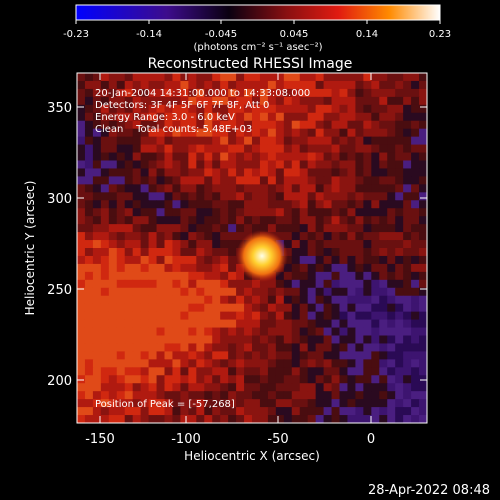  I want to click on peak-position: Position of Peak = [-57,268], so click(165, 404).